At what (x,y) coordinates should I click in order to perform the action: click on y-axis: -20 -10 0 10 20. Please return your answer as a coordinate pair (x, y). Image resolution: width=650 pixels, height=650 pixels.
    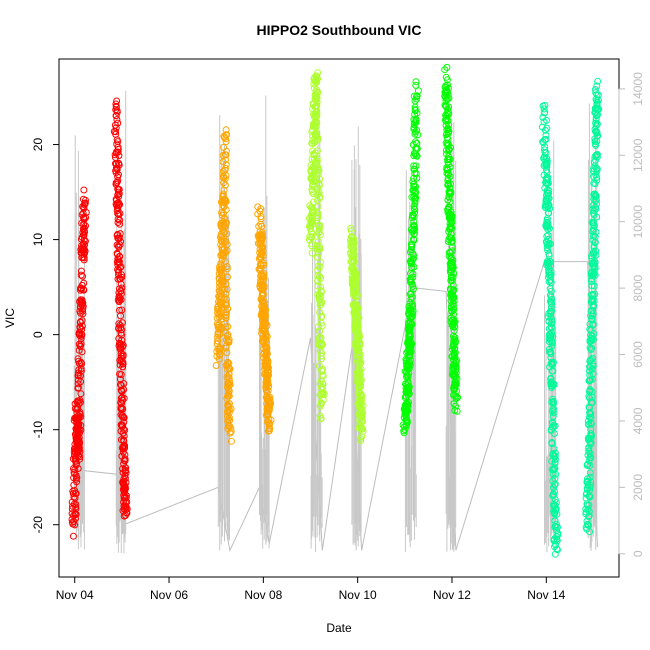
    Looking at the image, I should click on (45, 335).